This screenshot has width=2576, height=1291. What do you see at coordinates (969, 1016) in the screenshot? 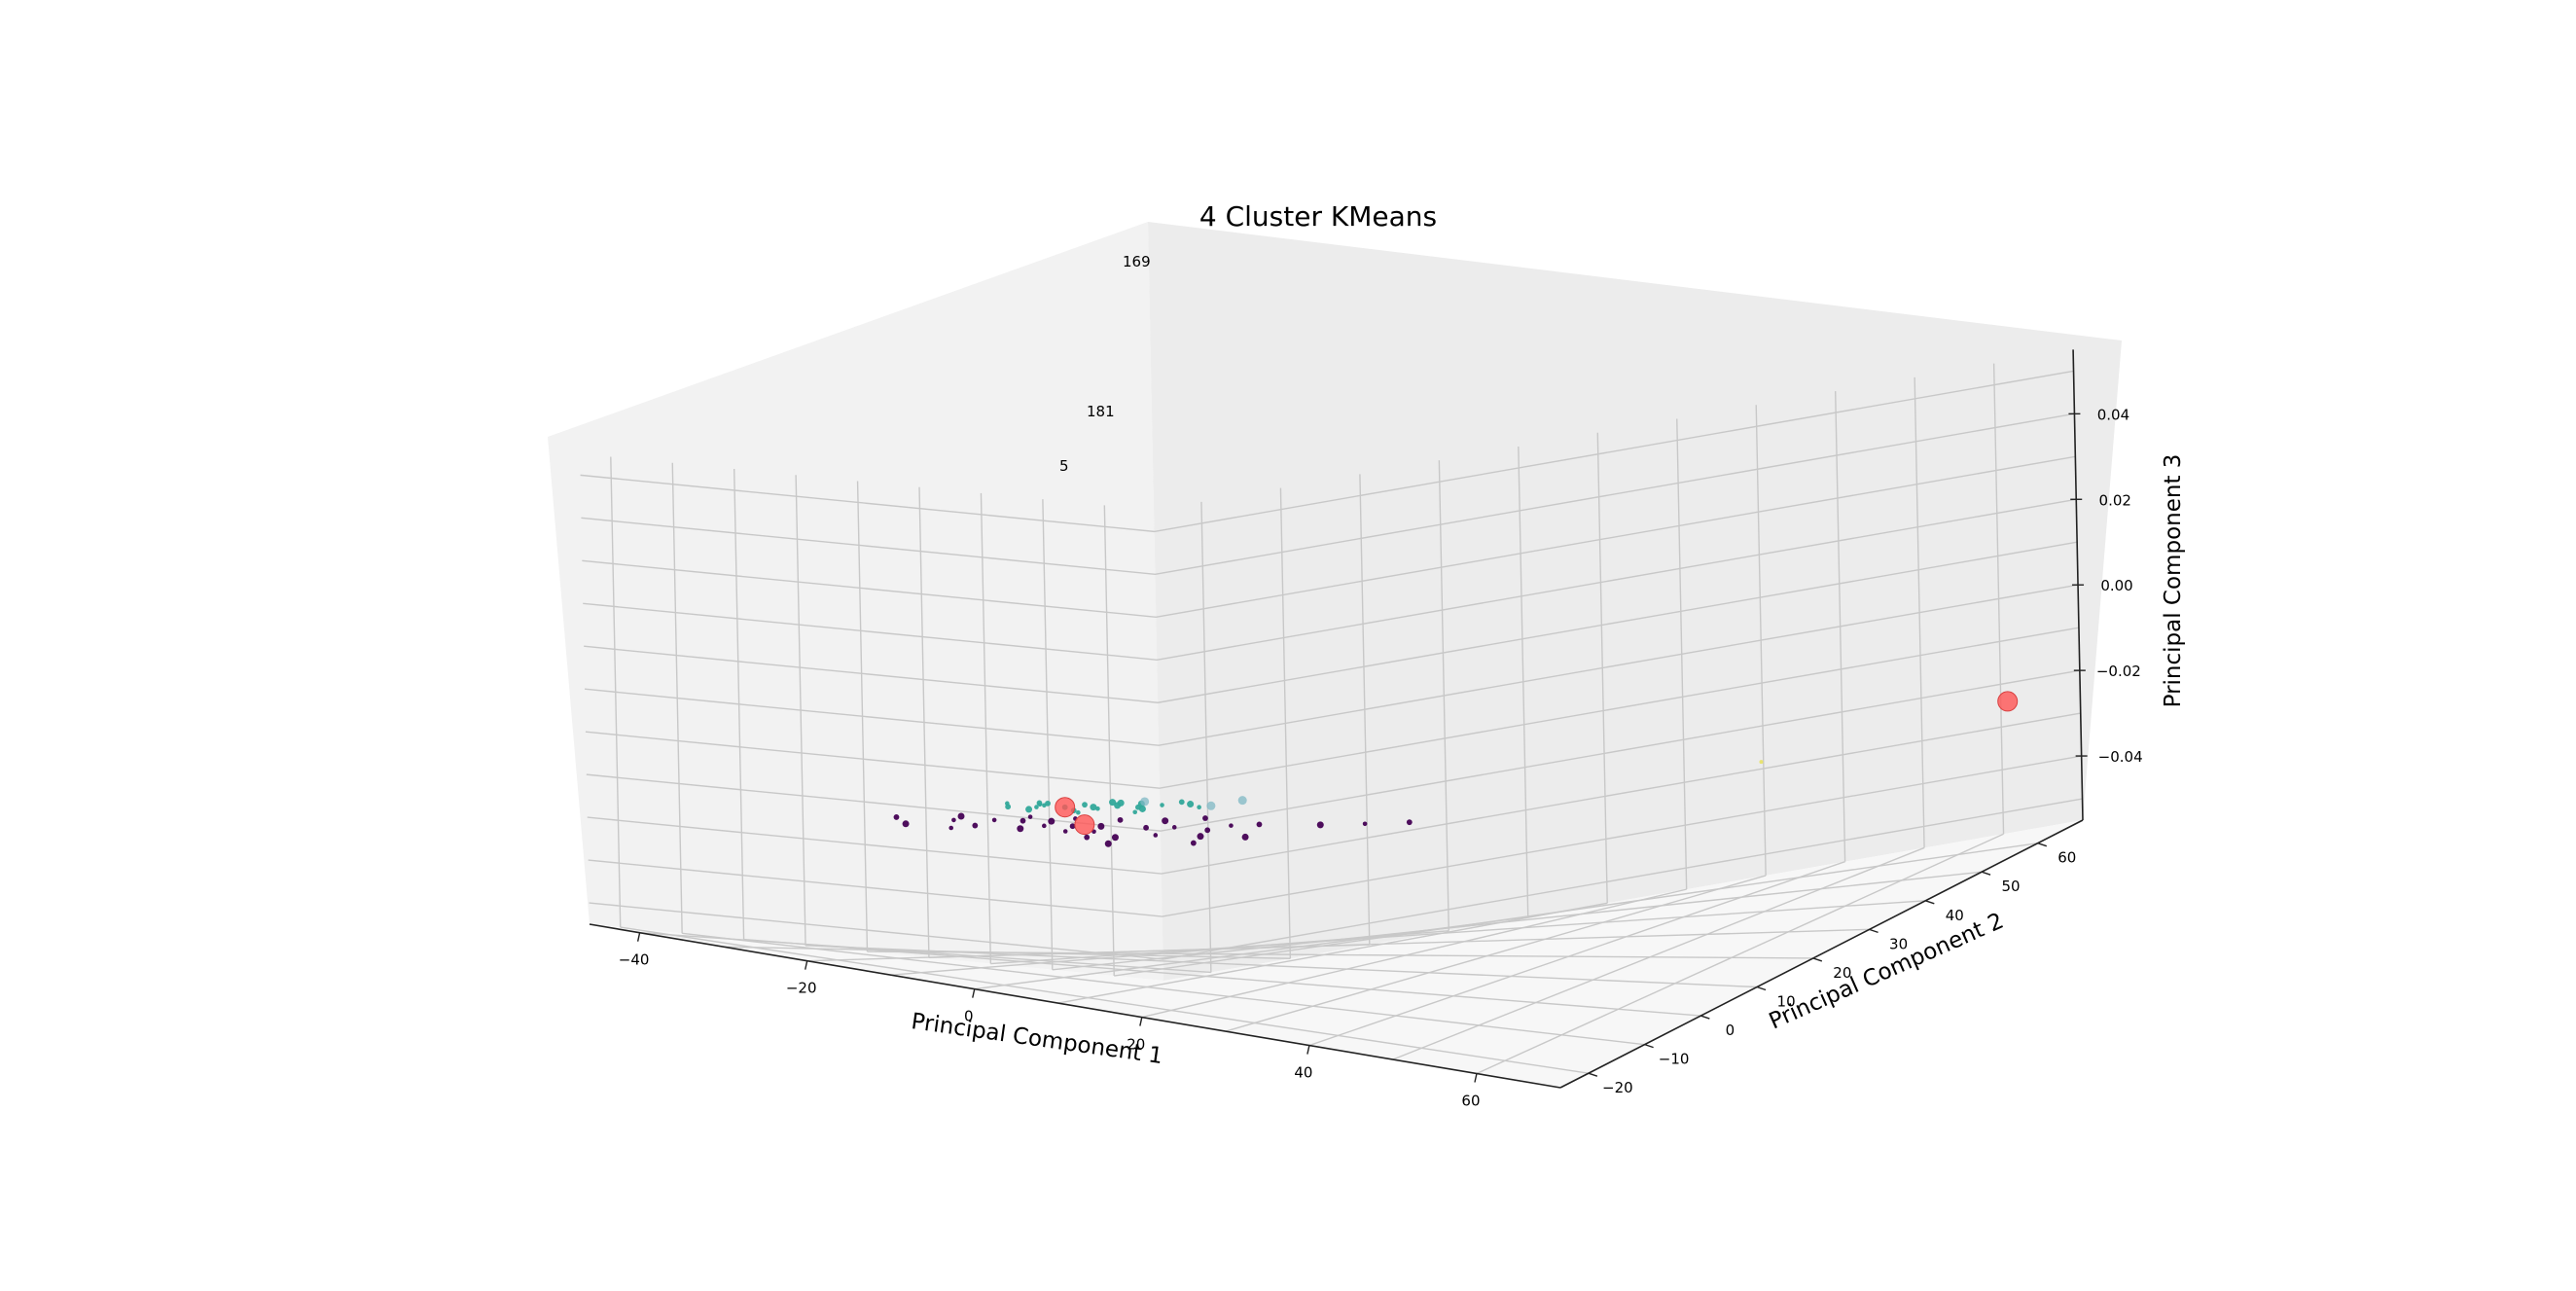
I see `x-tick-label: 0` at bounding box center [969, 1016].